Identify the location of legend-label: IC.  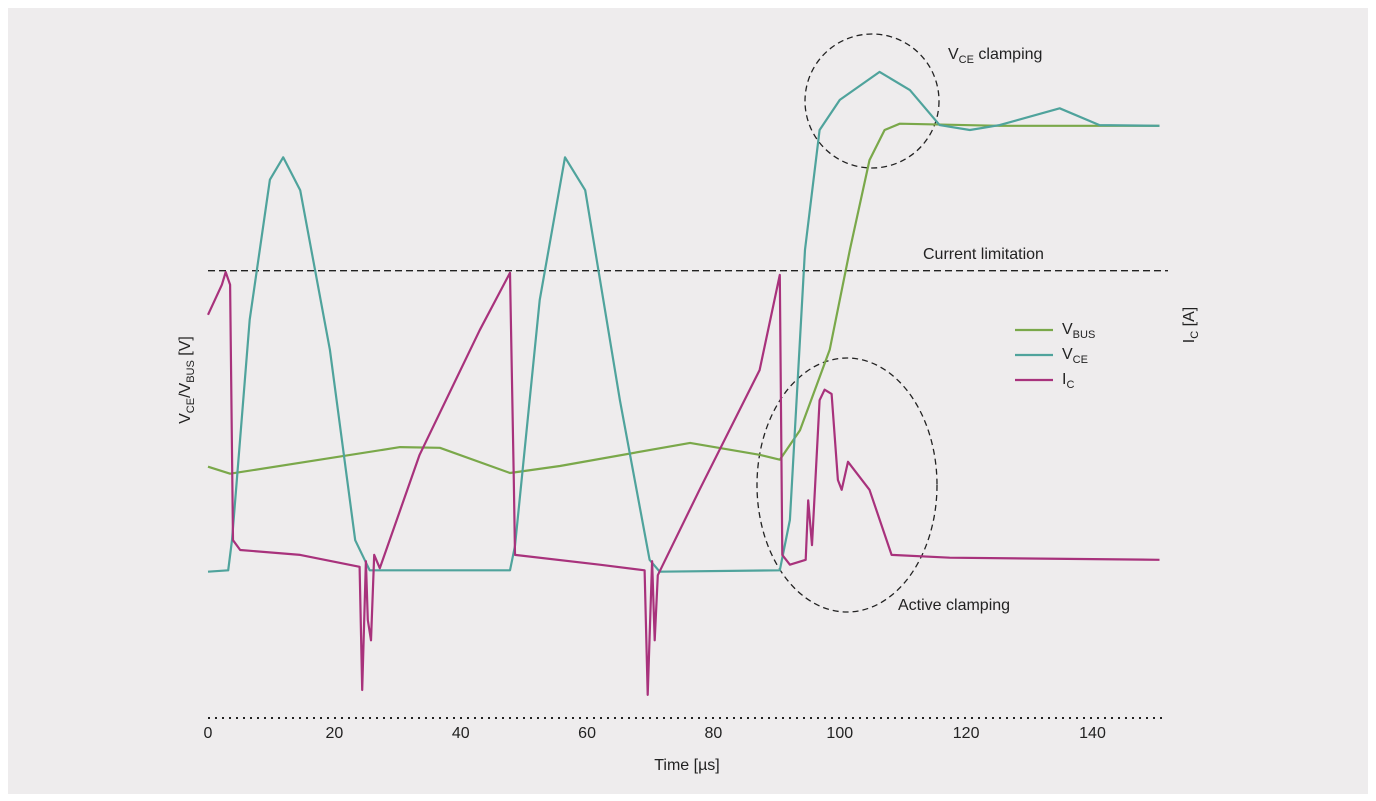
(1068, 381).